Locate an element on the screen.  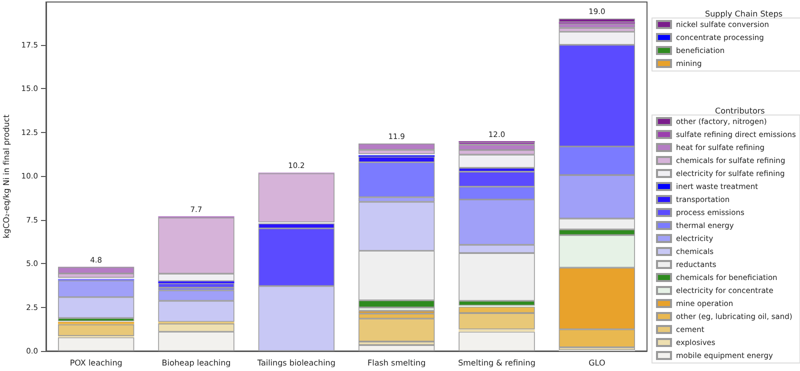
y-axis-title: kgCO₂-eq/kg Ni in final product is located at coordinates (6, 176).